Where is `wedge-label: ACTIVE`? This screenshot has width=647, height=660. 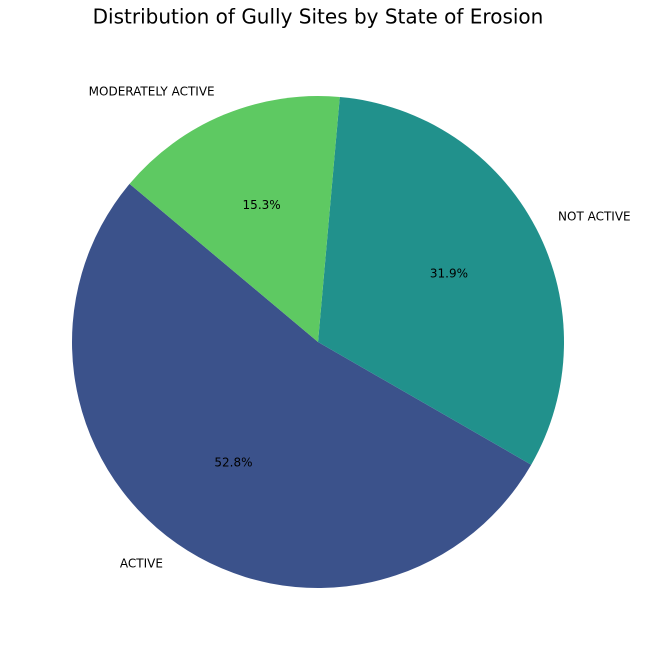
wedge-label: ACTIVE is located at coordinates (141, 563).